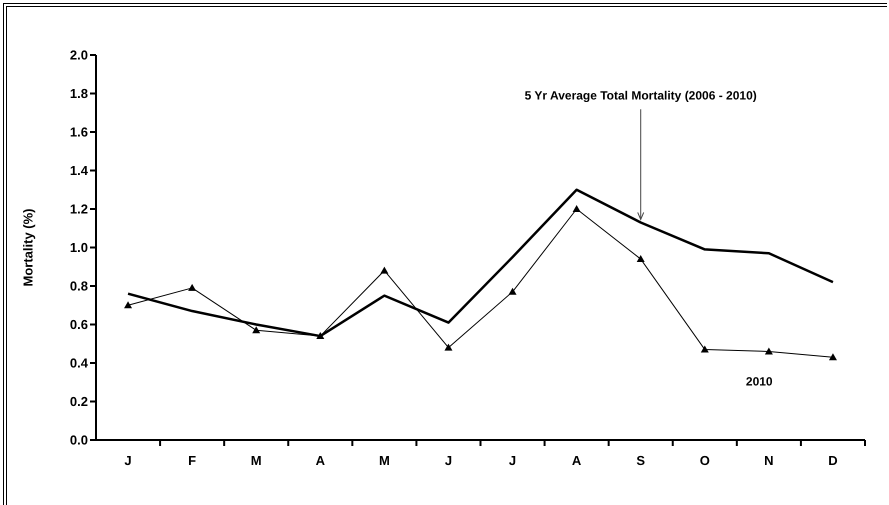 The height and width of the screenshot is (505, 889). What do you see at coordinates (192, 460) in the screenshot?
I see `x-tick-label: F` at bounding box center [192, 460].